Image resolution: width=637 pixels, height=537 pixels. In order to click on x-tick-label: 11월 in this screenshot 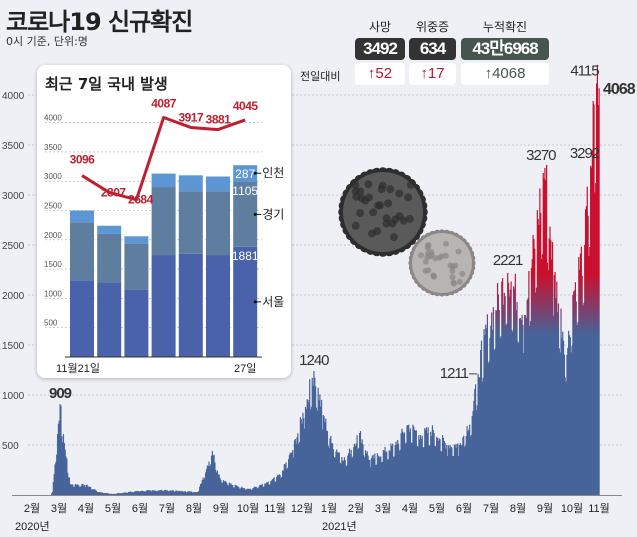, I will do `click(599, 508)`.